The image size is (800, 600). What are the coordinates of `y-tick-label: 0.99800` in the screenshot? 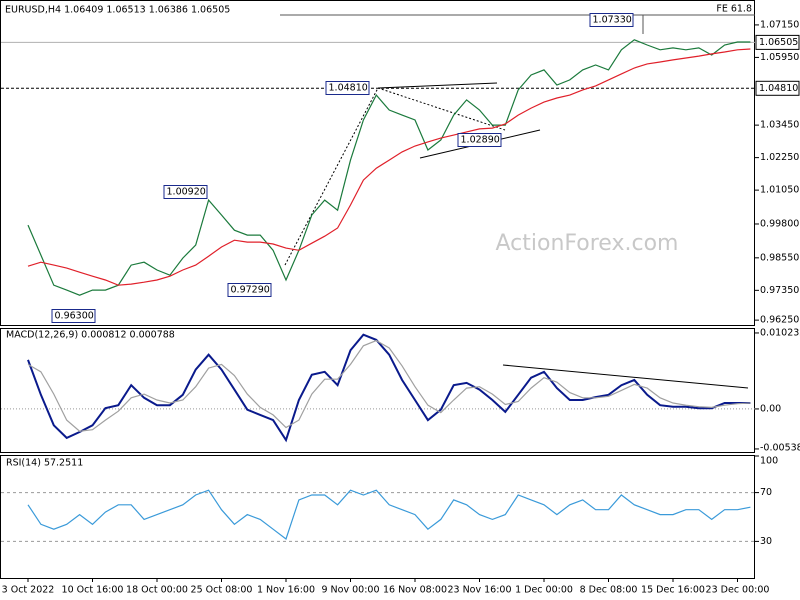 It's located at (779, 223).